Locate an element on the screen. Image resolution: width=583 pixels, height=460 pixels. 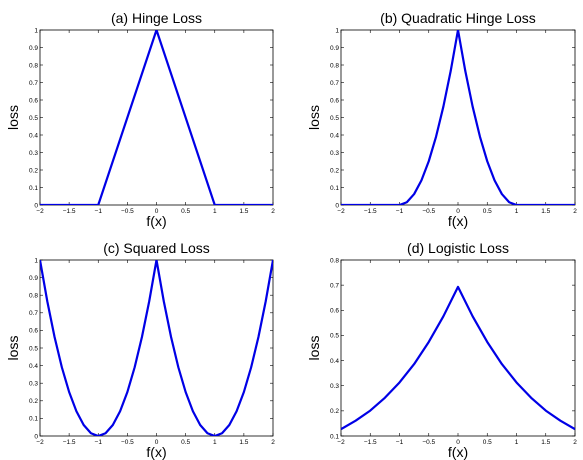
panel-2-y-tick-label: 0.9 is located at coordinates (334, 48).